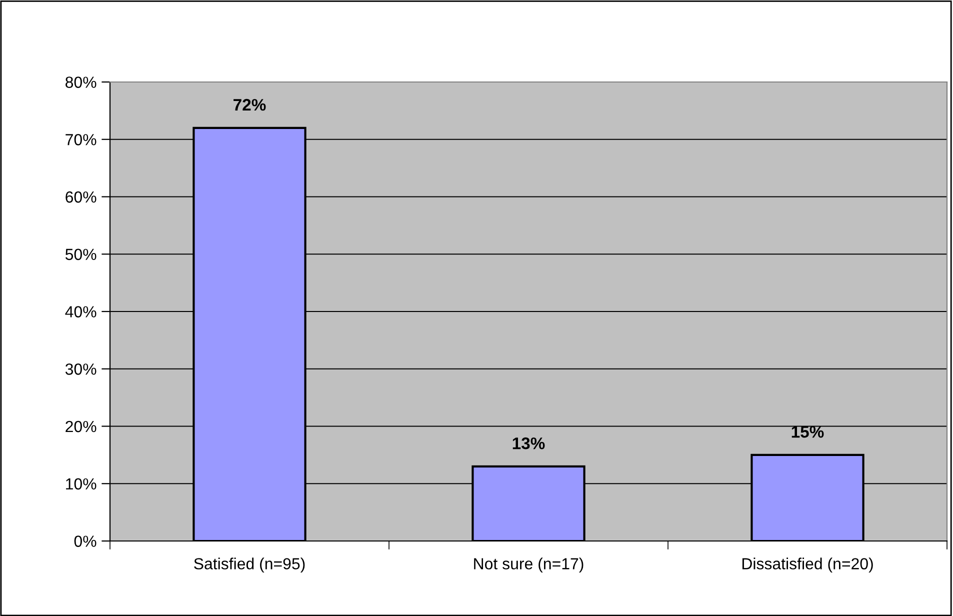 This screenshot has height=616, width=953. What do you see at coordinates (81, 197) in the screenshot?
I see `y-tick-label: 60%` at bounding box center [81, 197].